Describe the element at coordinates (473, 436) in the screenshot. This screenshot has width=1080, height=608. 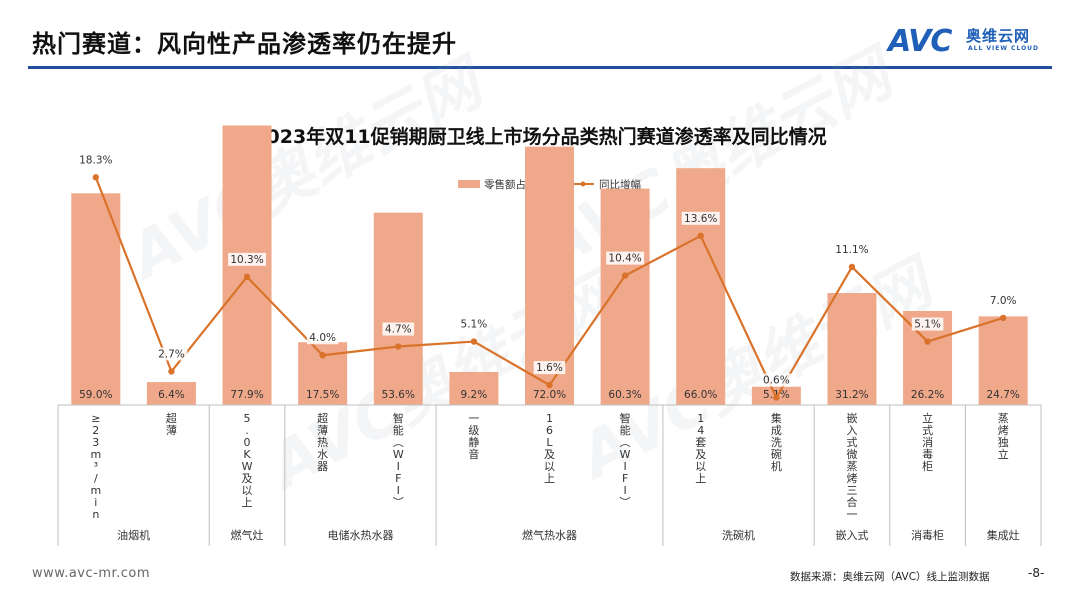
I see `category-tick-label: 一级静音` at that location.